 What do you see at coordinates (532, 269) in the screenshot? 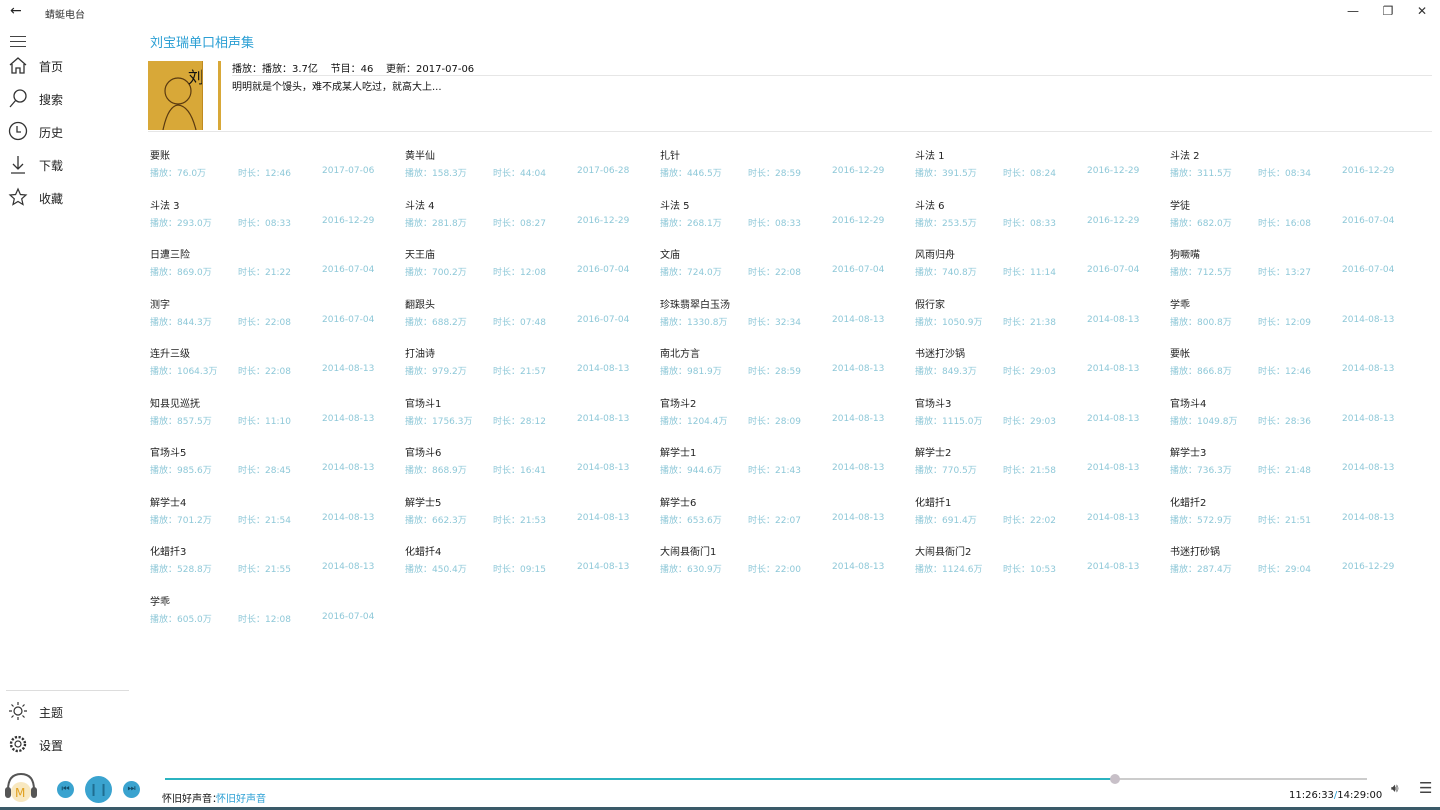
I see `episode-item: 天王庙 播放：700.2万 时长：12:08 2016-07-04` at bounding box center [532, 269].